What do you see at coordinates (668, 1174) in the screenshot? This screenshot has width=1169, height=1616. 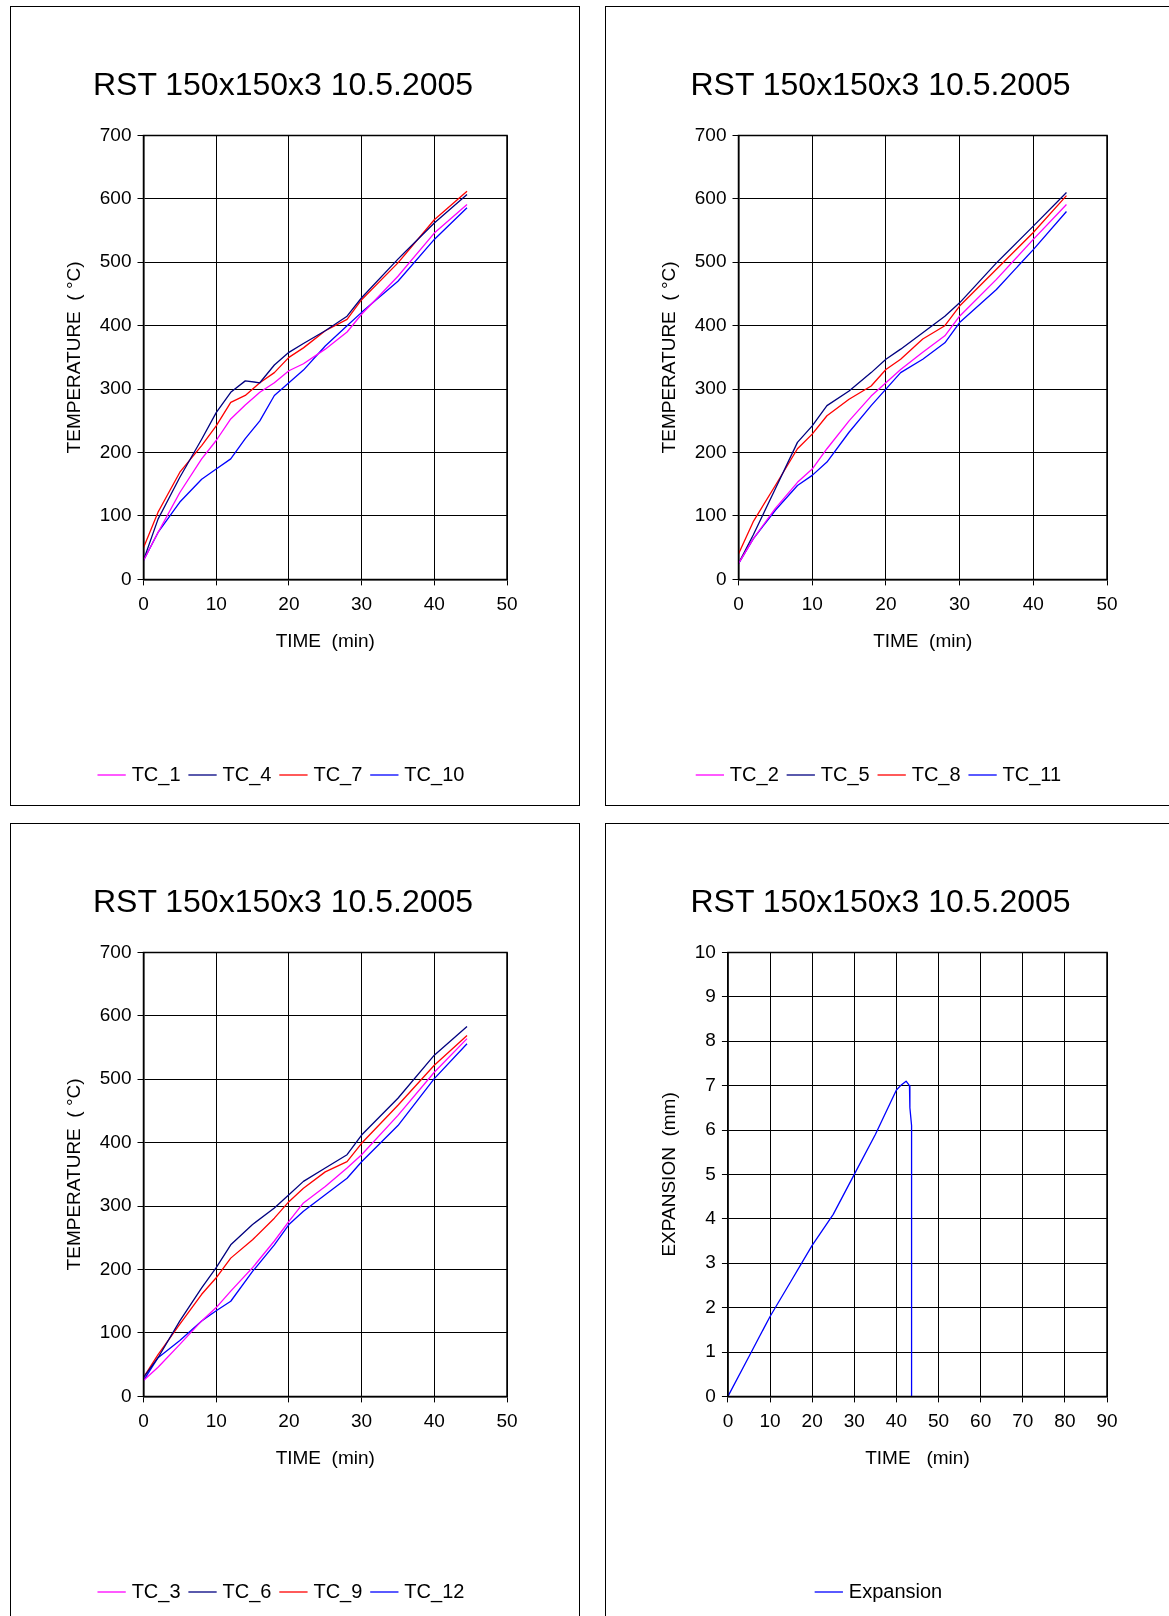 I see `y-axis-title: EXPANSION (mm)` at bounding box center [668, 1174].